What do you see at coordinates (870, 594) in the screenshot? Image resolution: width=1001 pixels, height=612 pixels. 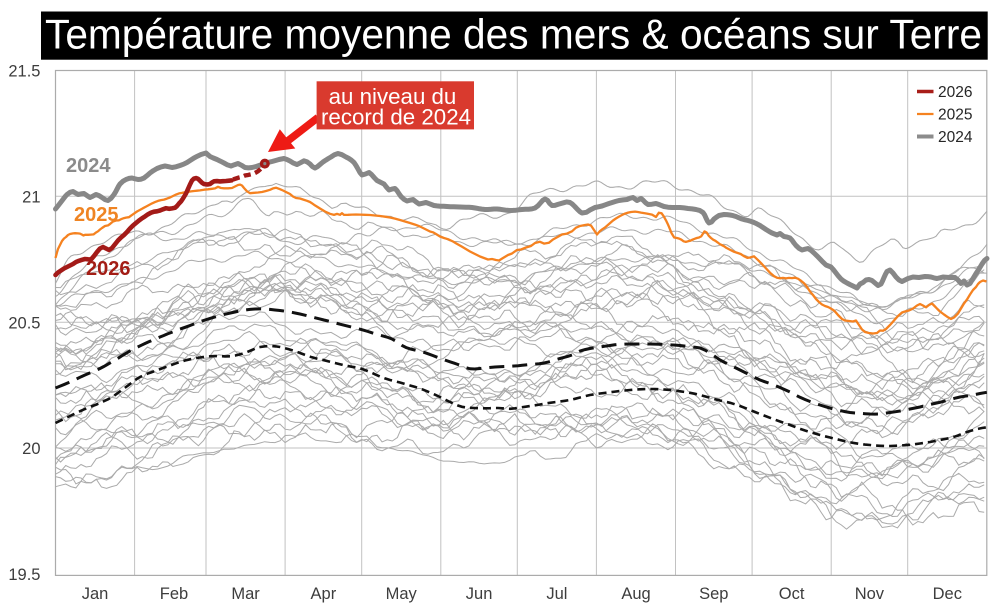 I see `svg-text: Nov` at bounding box center [870, 594].